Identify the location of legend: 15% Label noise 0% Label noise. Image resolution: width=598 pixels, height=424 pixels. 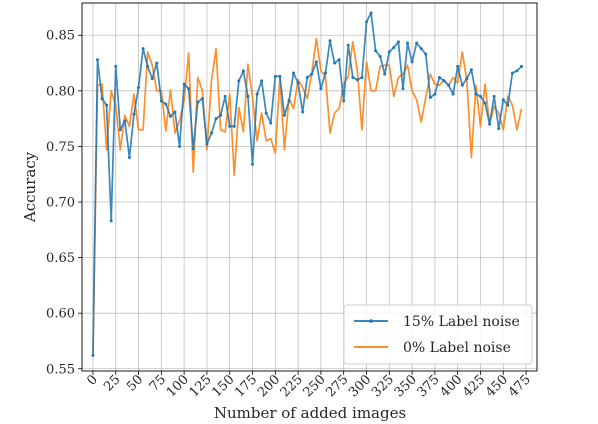
(438, 334).